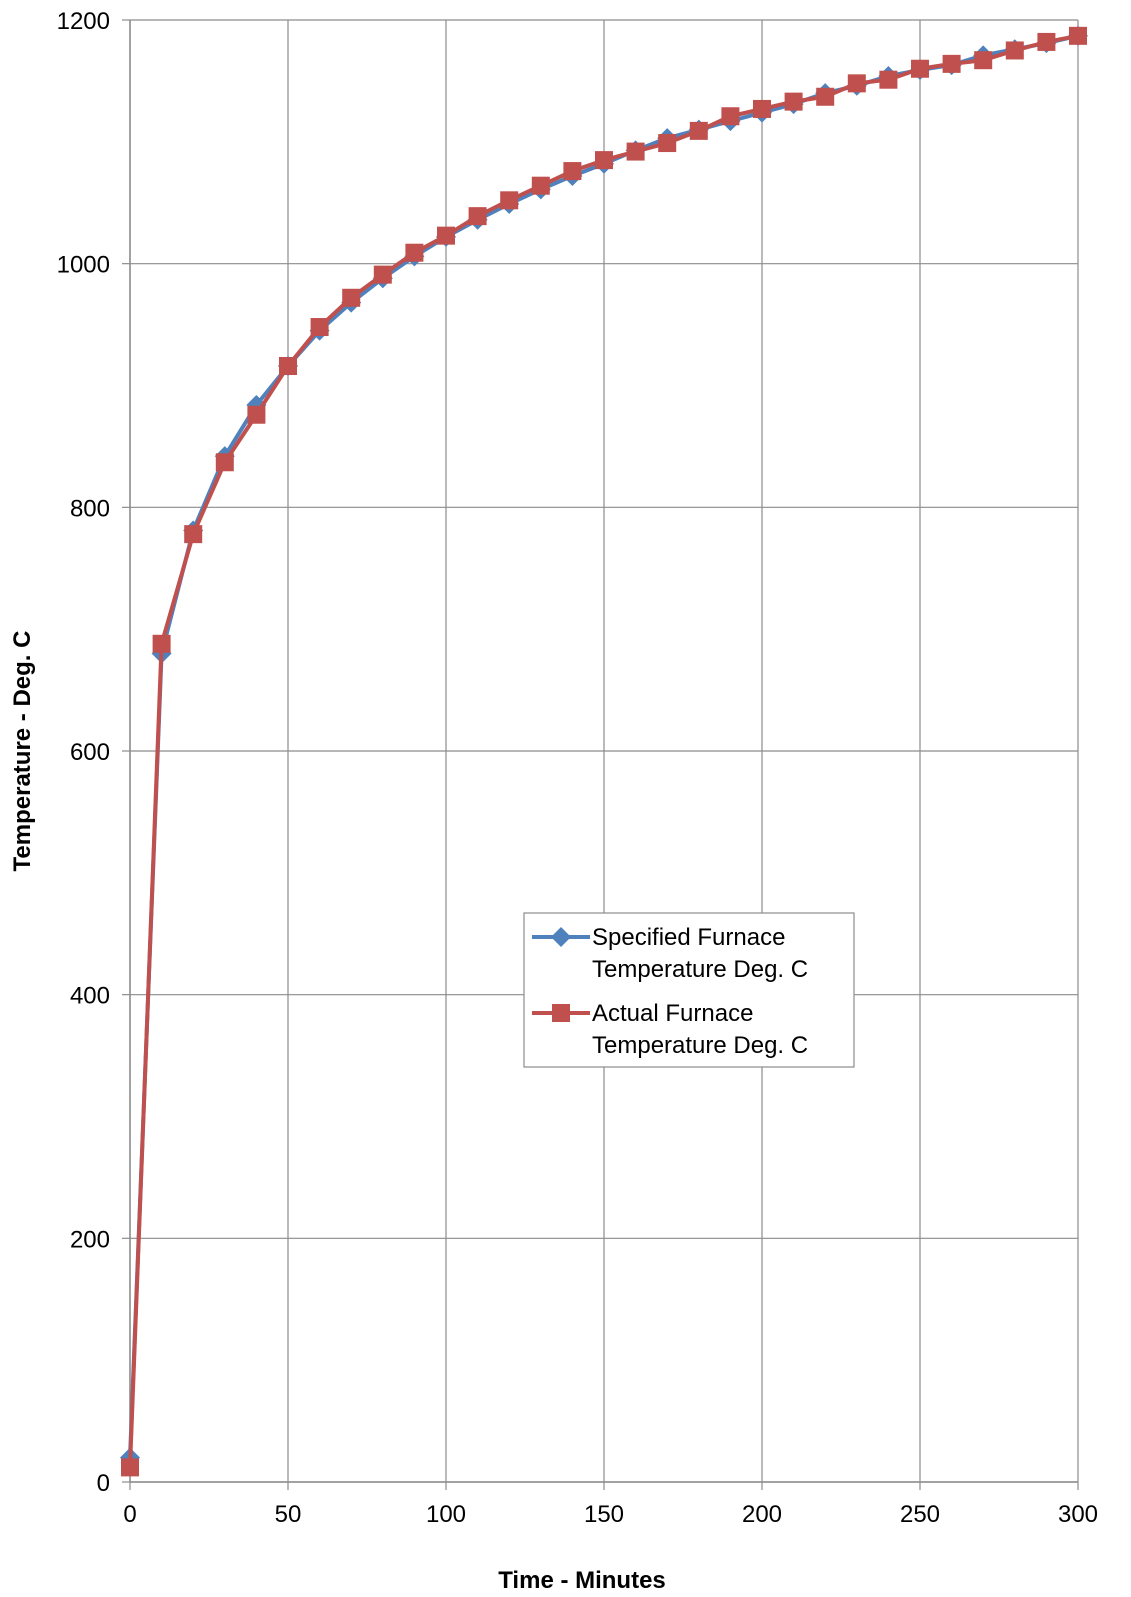  I want to click on y-tick-label: 400, so click(90, 996).